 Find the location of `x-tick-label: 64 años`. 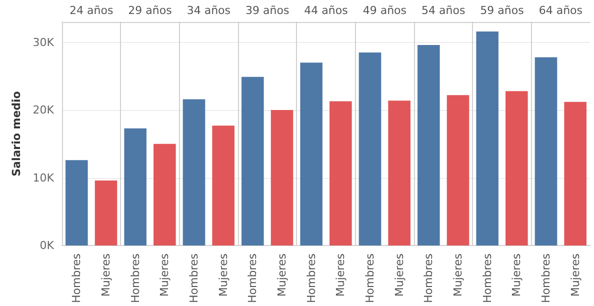

x-tick-label: 64 años is located at coordinates (560, 10).